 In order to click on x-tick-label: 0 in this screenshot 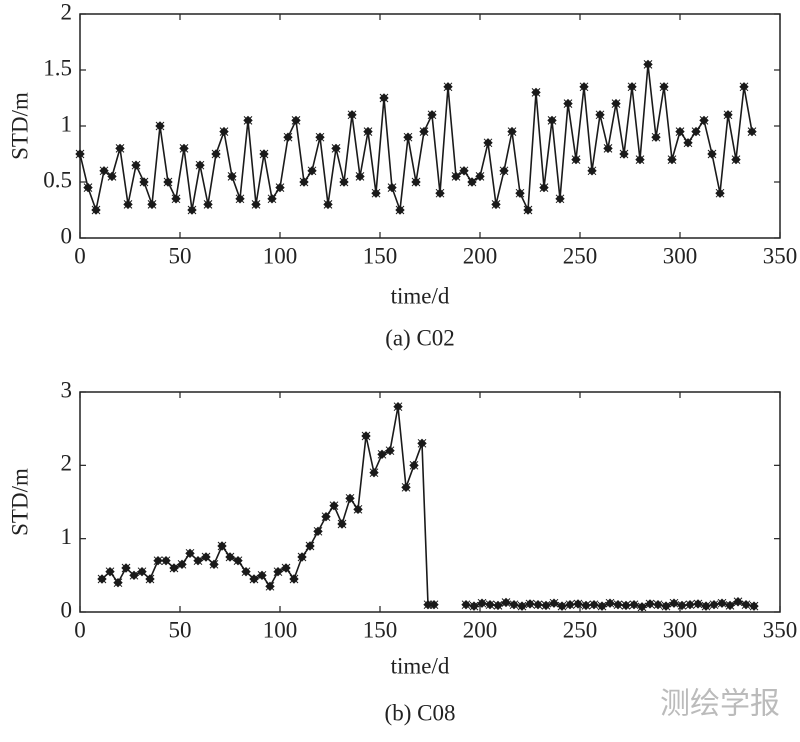, I will do `click(80, 255)`.